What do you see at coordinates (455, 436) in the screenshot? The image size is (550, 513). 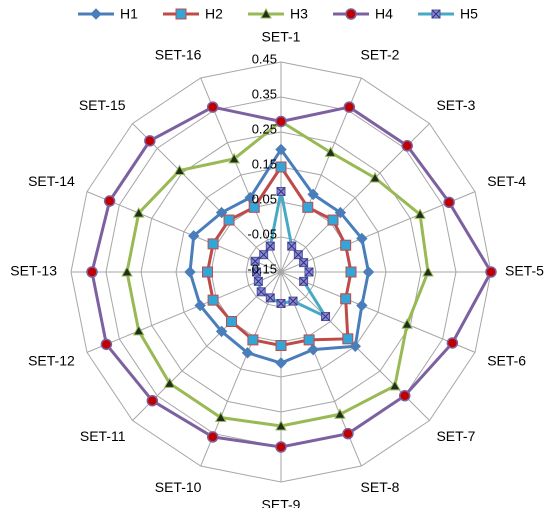 I see `category-label: SET-7` at bounding box center [455, 436].